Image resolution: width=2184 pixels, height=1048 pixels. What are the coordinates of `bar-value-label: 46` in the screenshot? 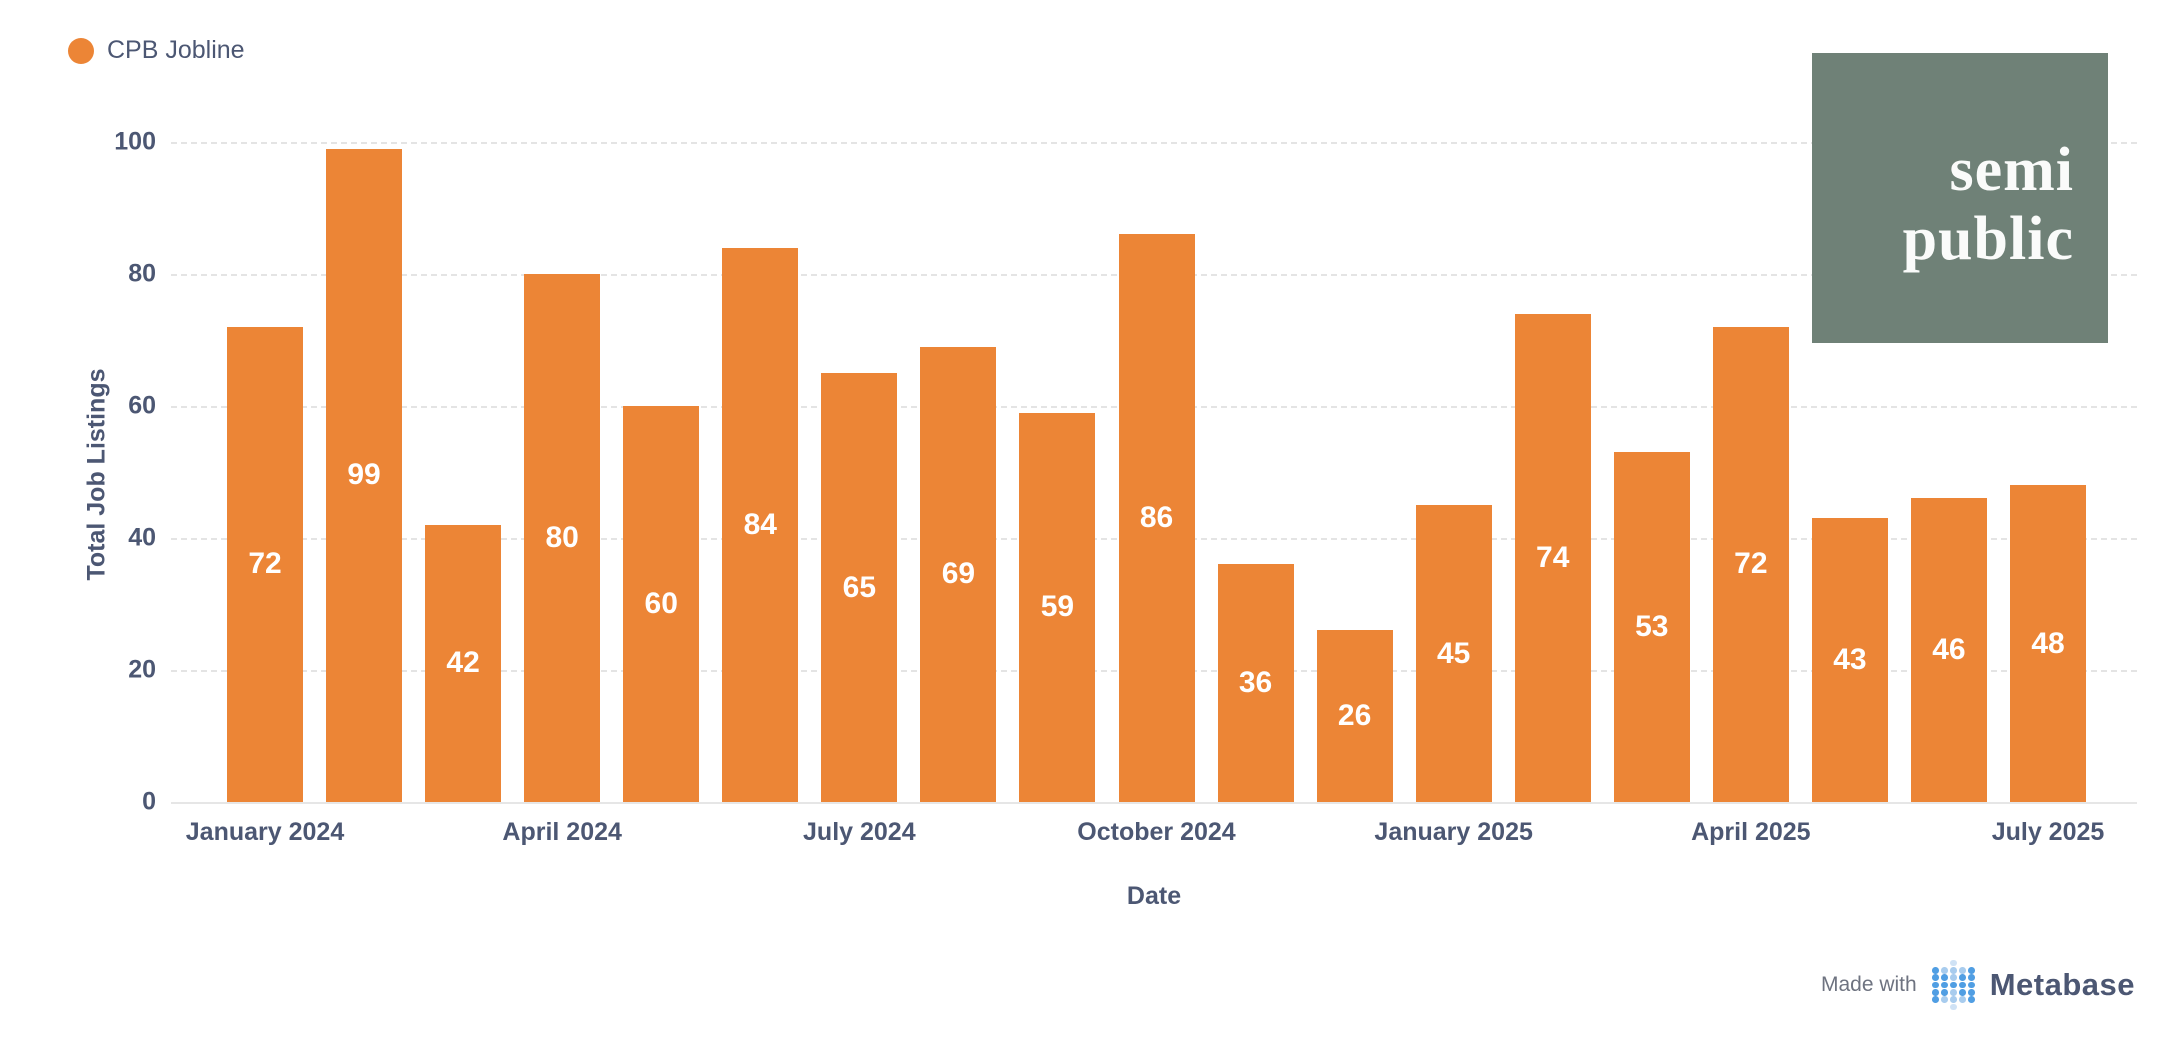 It's located at (1949, 650).